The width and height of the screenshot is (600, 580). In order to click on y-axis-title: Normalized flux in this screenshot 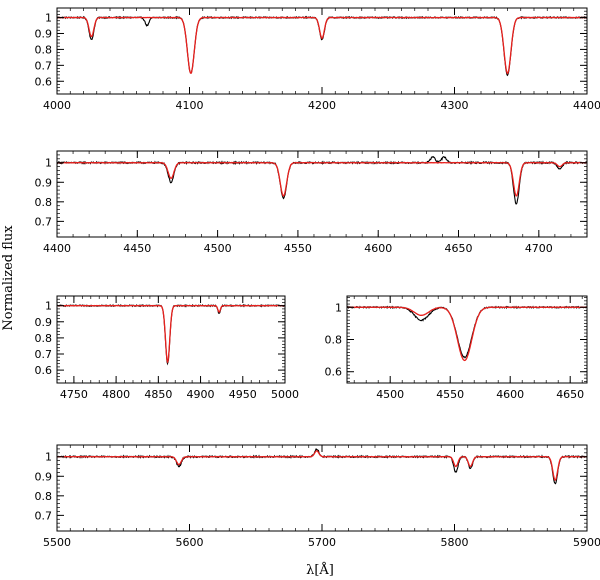, I will do `click(8, 278)`.